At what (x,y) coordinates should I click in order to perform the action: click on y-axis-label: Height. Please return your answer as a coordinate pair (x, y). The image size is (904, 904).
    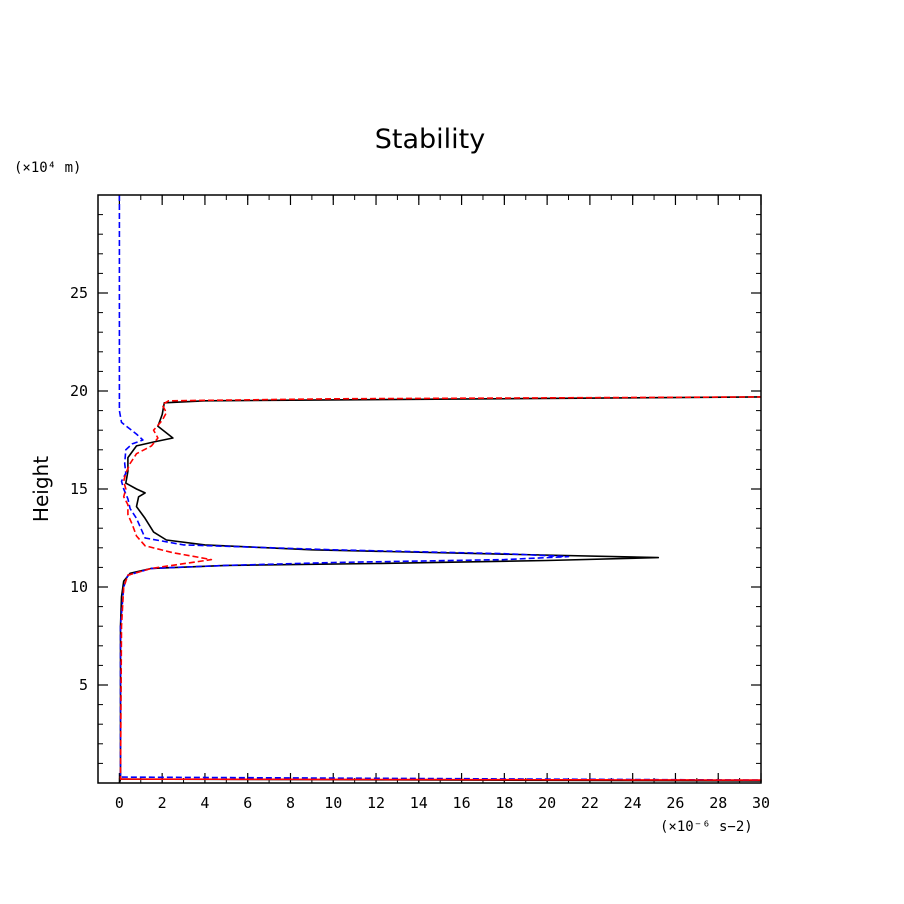
    Looking at the image, I should click on (41, 489).